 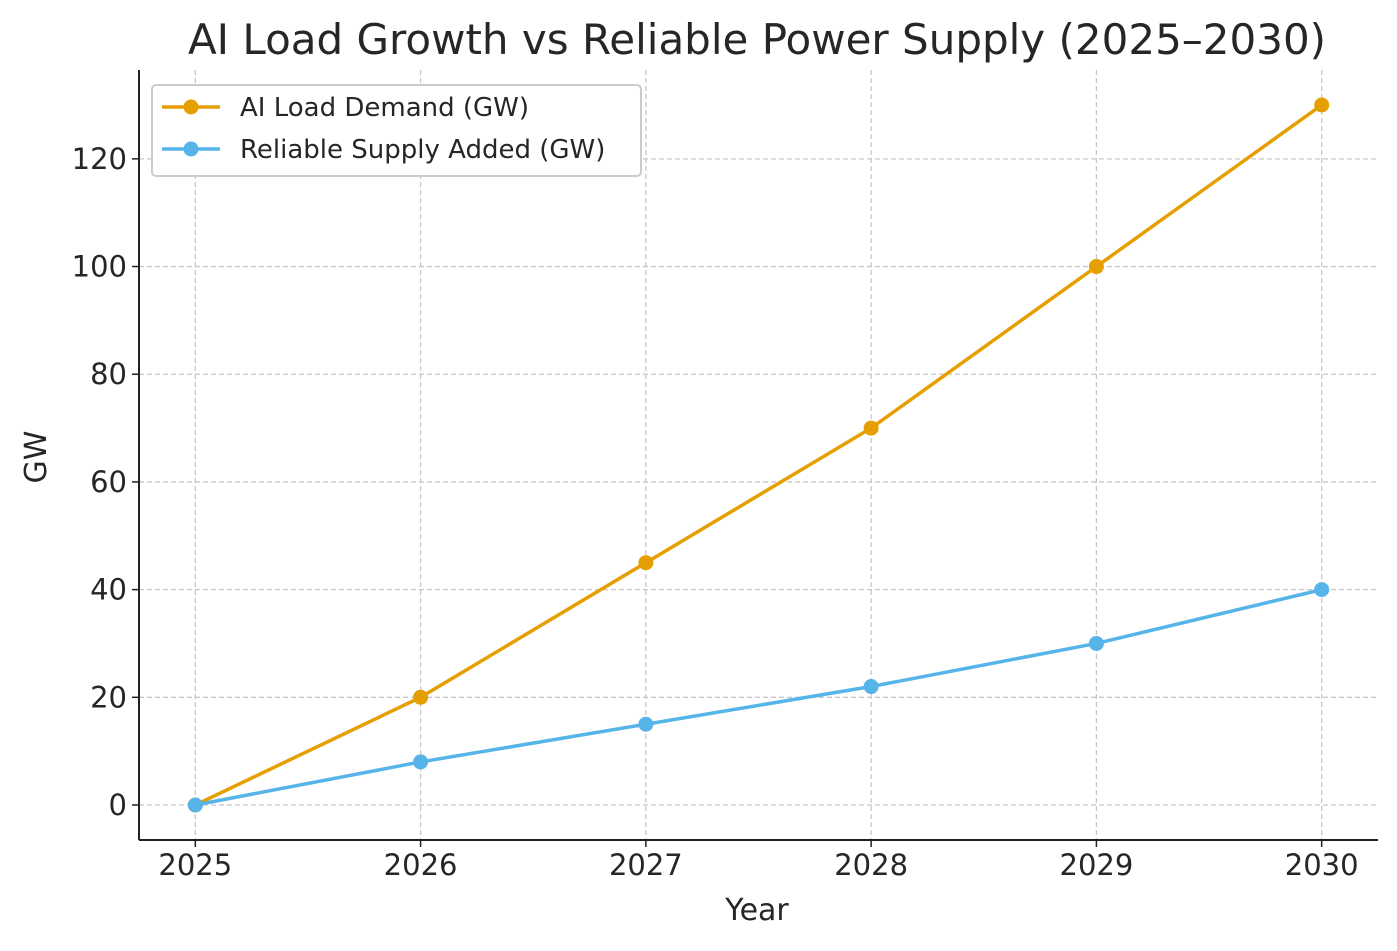 What do you see at coordinates (108, 374) in the screenshot?
I see `y-tick-label: 80` at bounding box center [108, 374].